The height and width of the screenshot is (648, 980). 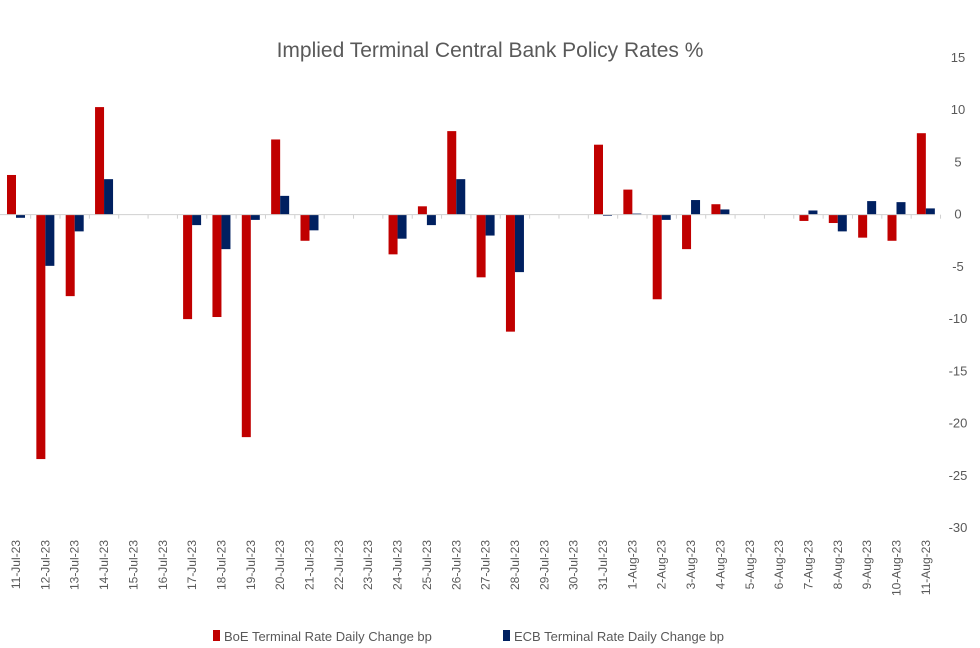 What do you see at coordinates (957, 214) in the screenshot?
I see `y-tick-label: 0` at bounding box center [957, 214].